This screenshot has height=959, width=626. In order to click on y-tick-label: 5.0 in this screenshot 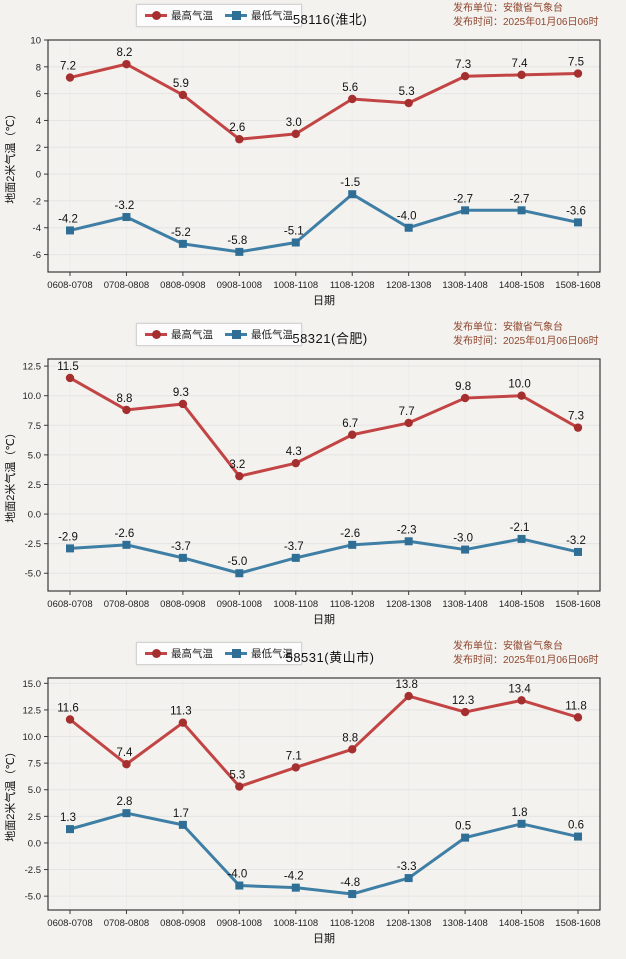, I will do `click(34, 790)`.